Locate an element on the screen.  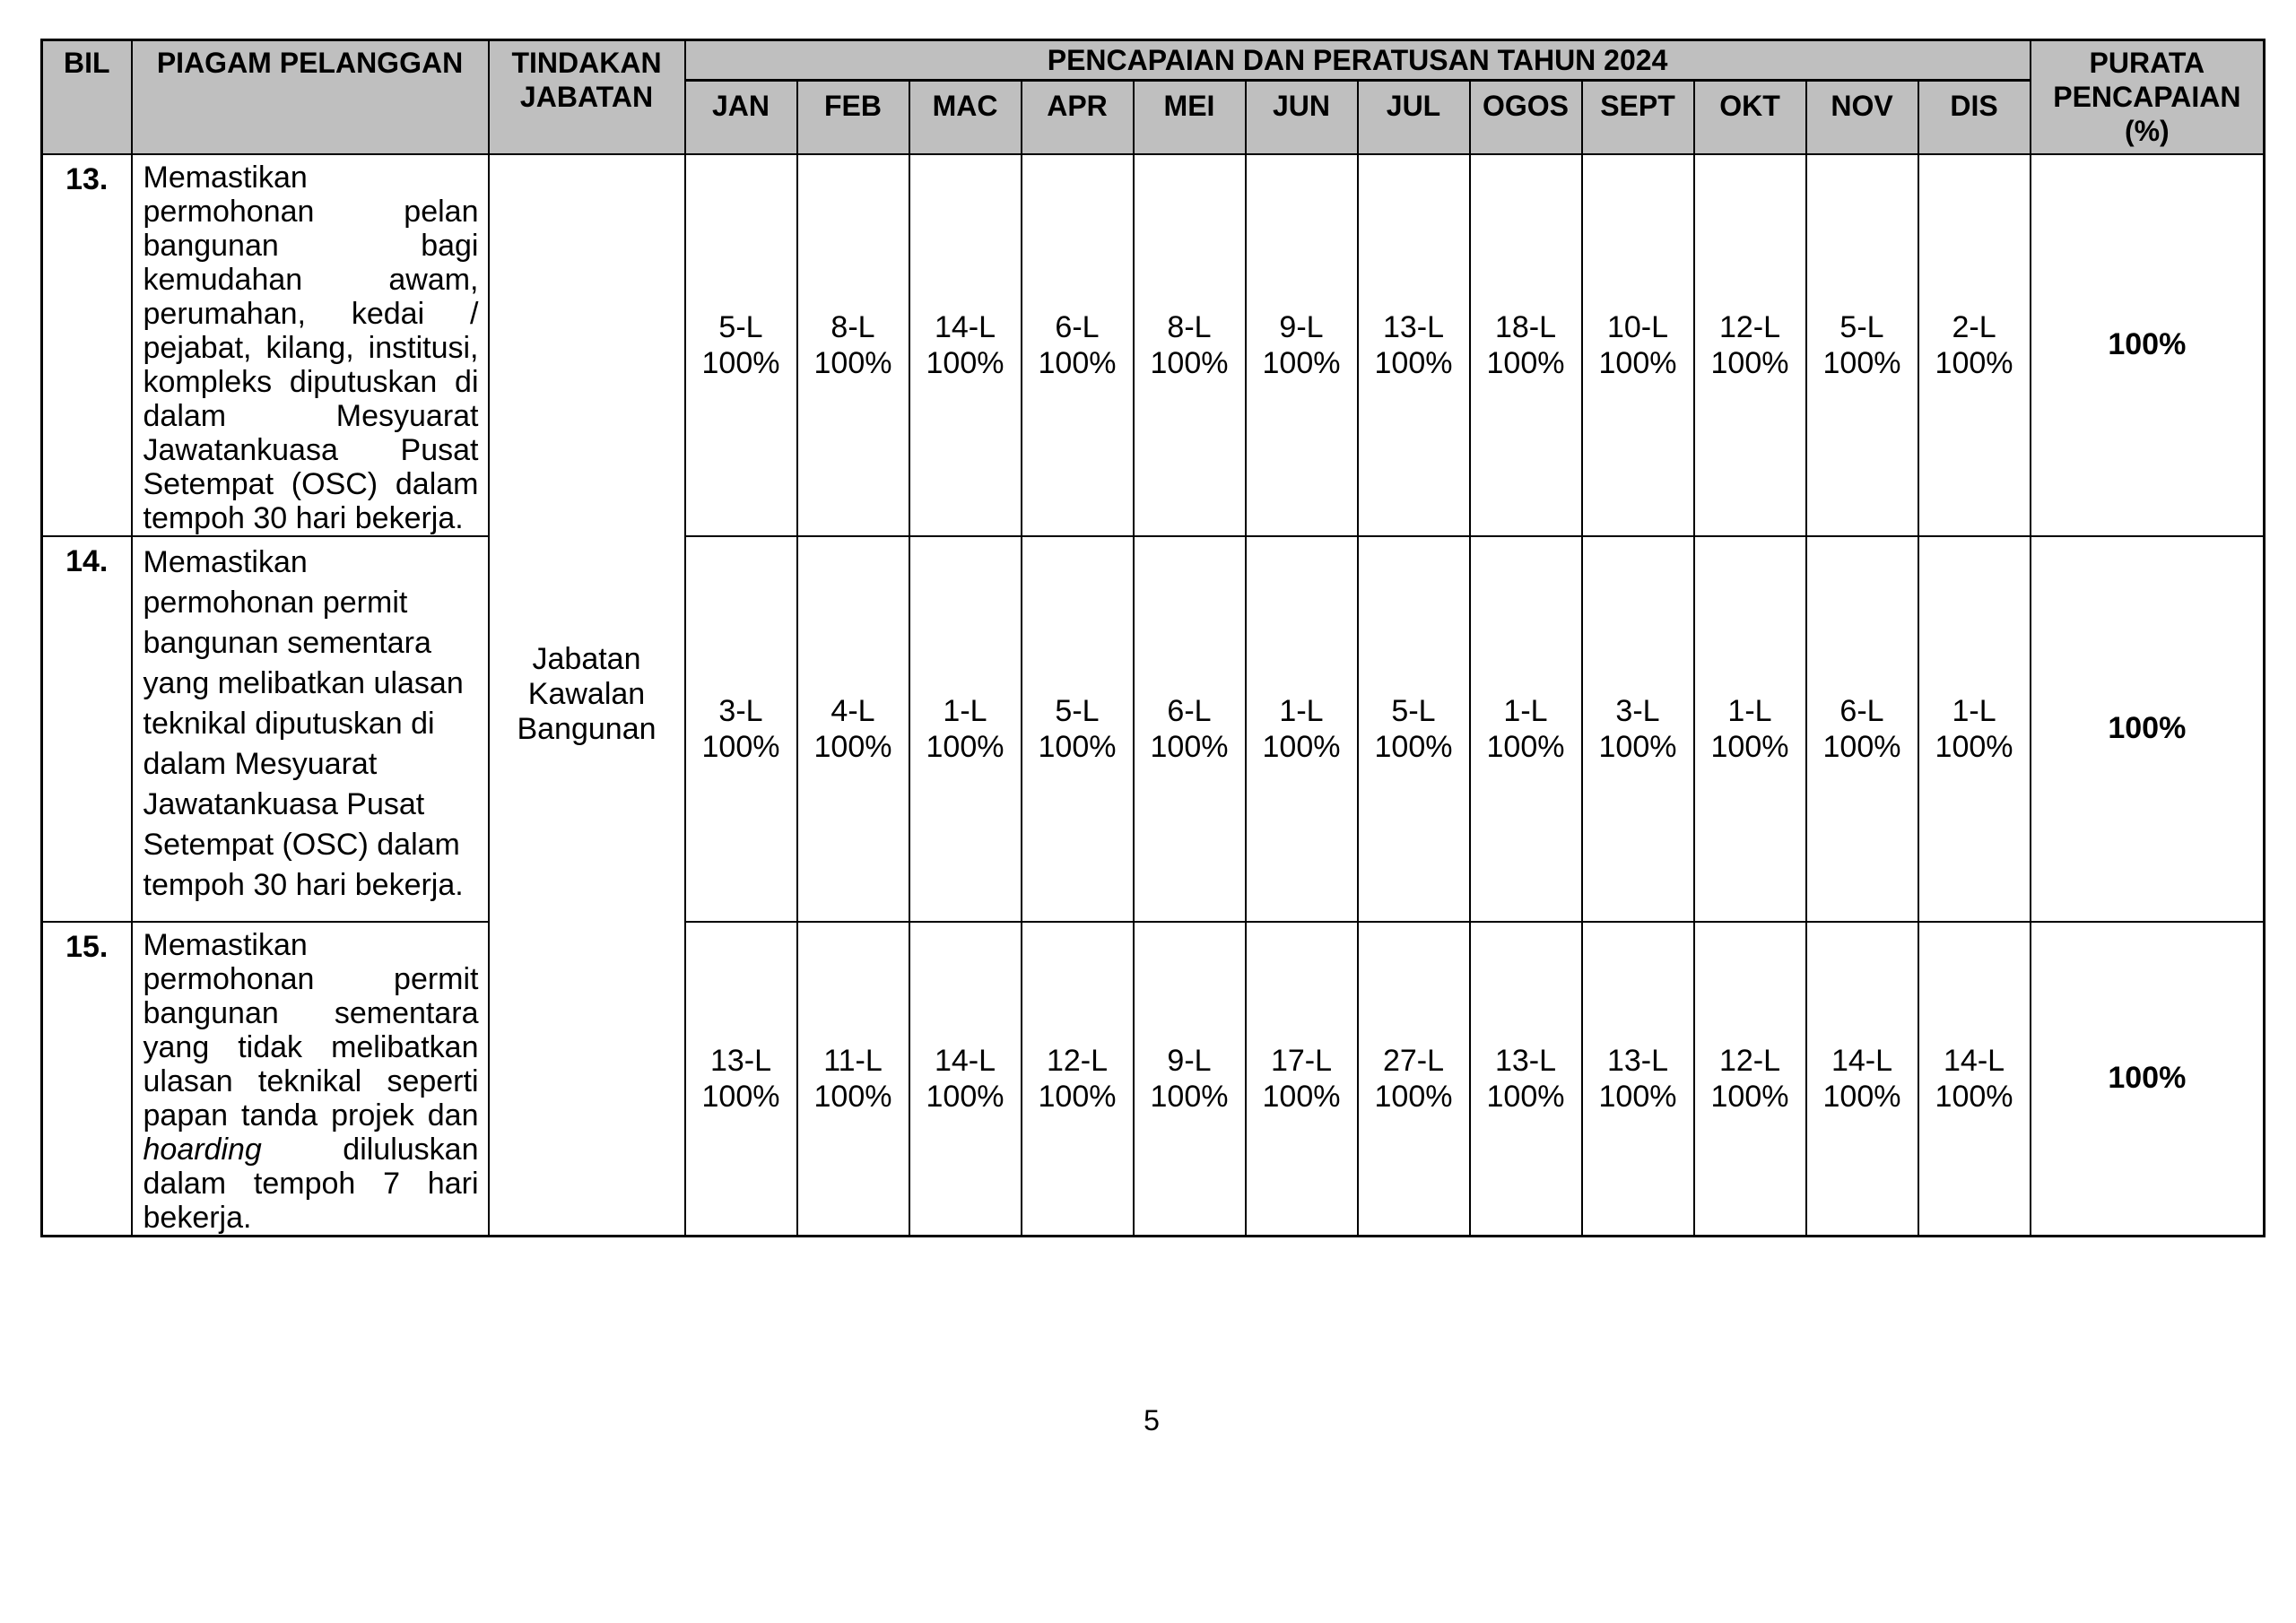
charter-text-15-after: diluluskan dalam tempoh 7 hari bekerja. is located at coordinates (311, 1183).